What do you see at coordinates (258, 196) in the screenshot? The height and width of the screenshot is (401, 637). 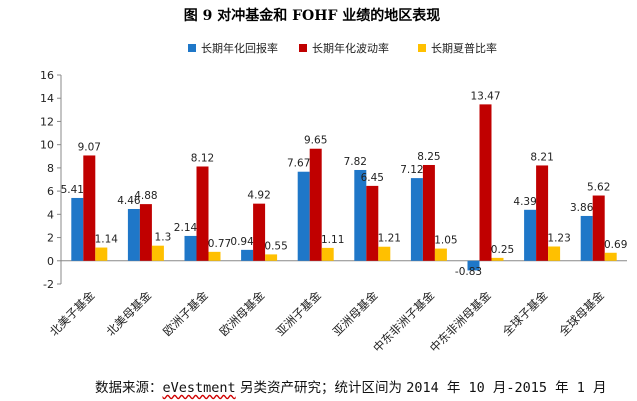 I see `data-label-1-3: 4.92` at bounding box center [258, 196].